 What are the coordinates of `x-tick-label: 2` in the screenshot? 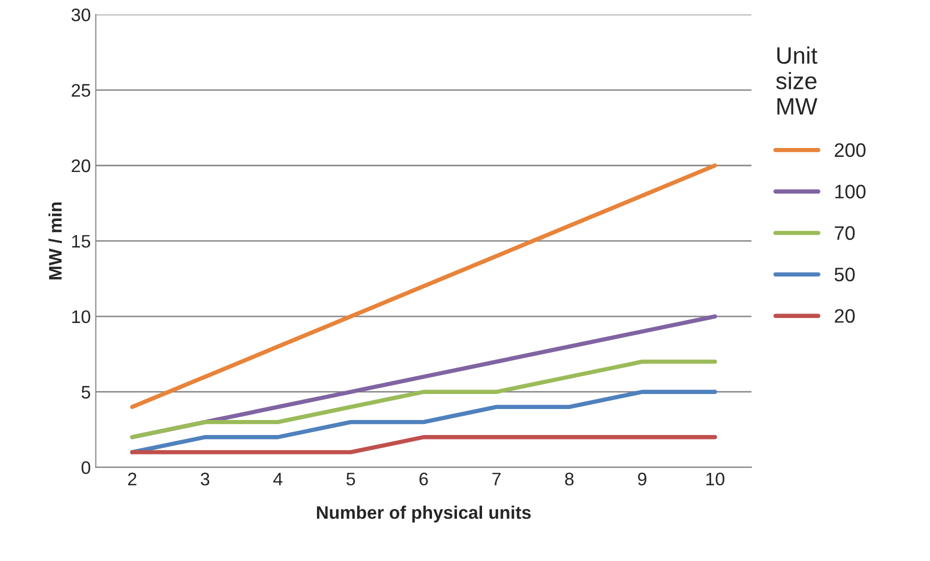 It's located at (132, 479).